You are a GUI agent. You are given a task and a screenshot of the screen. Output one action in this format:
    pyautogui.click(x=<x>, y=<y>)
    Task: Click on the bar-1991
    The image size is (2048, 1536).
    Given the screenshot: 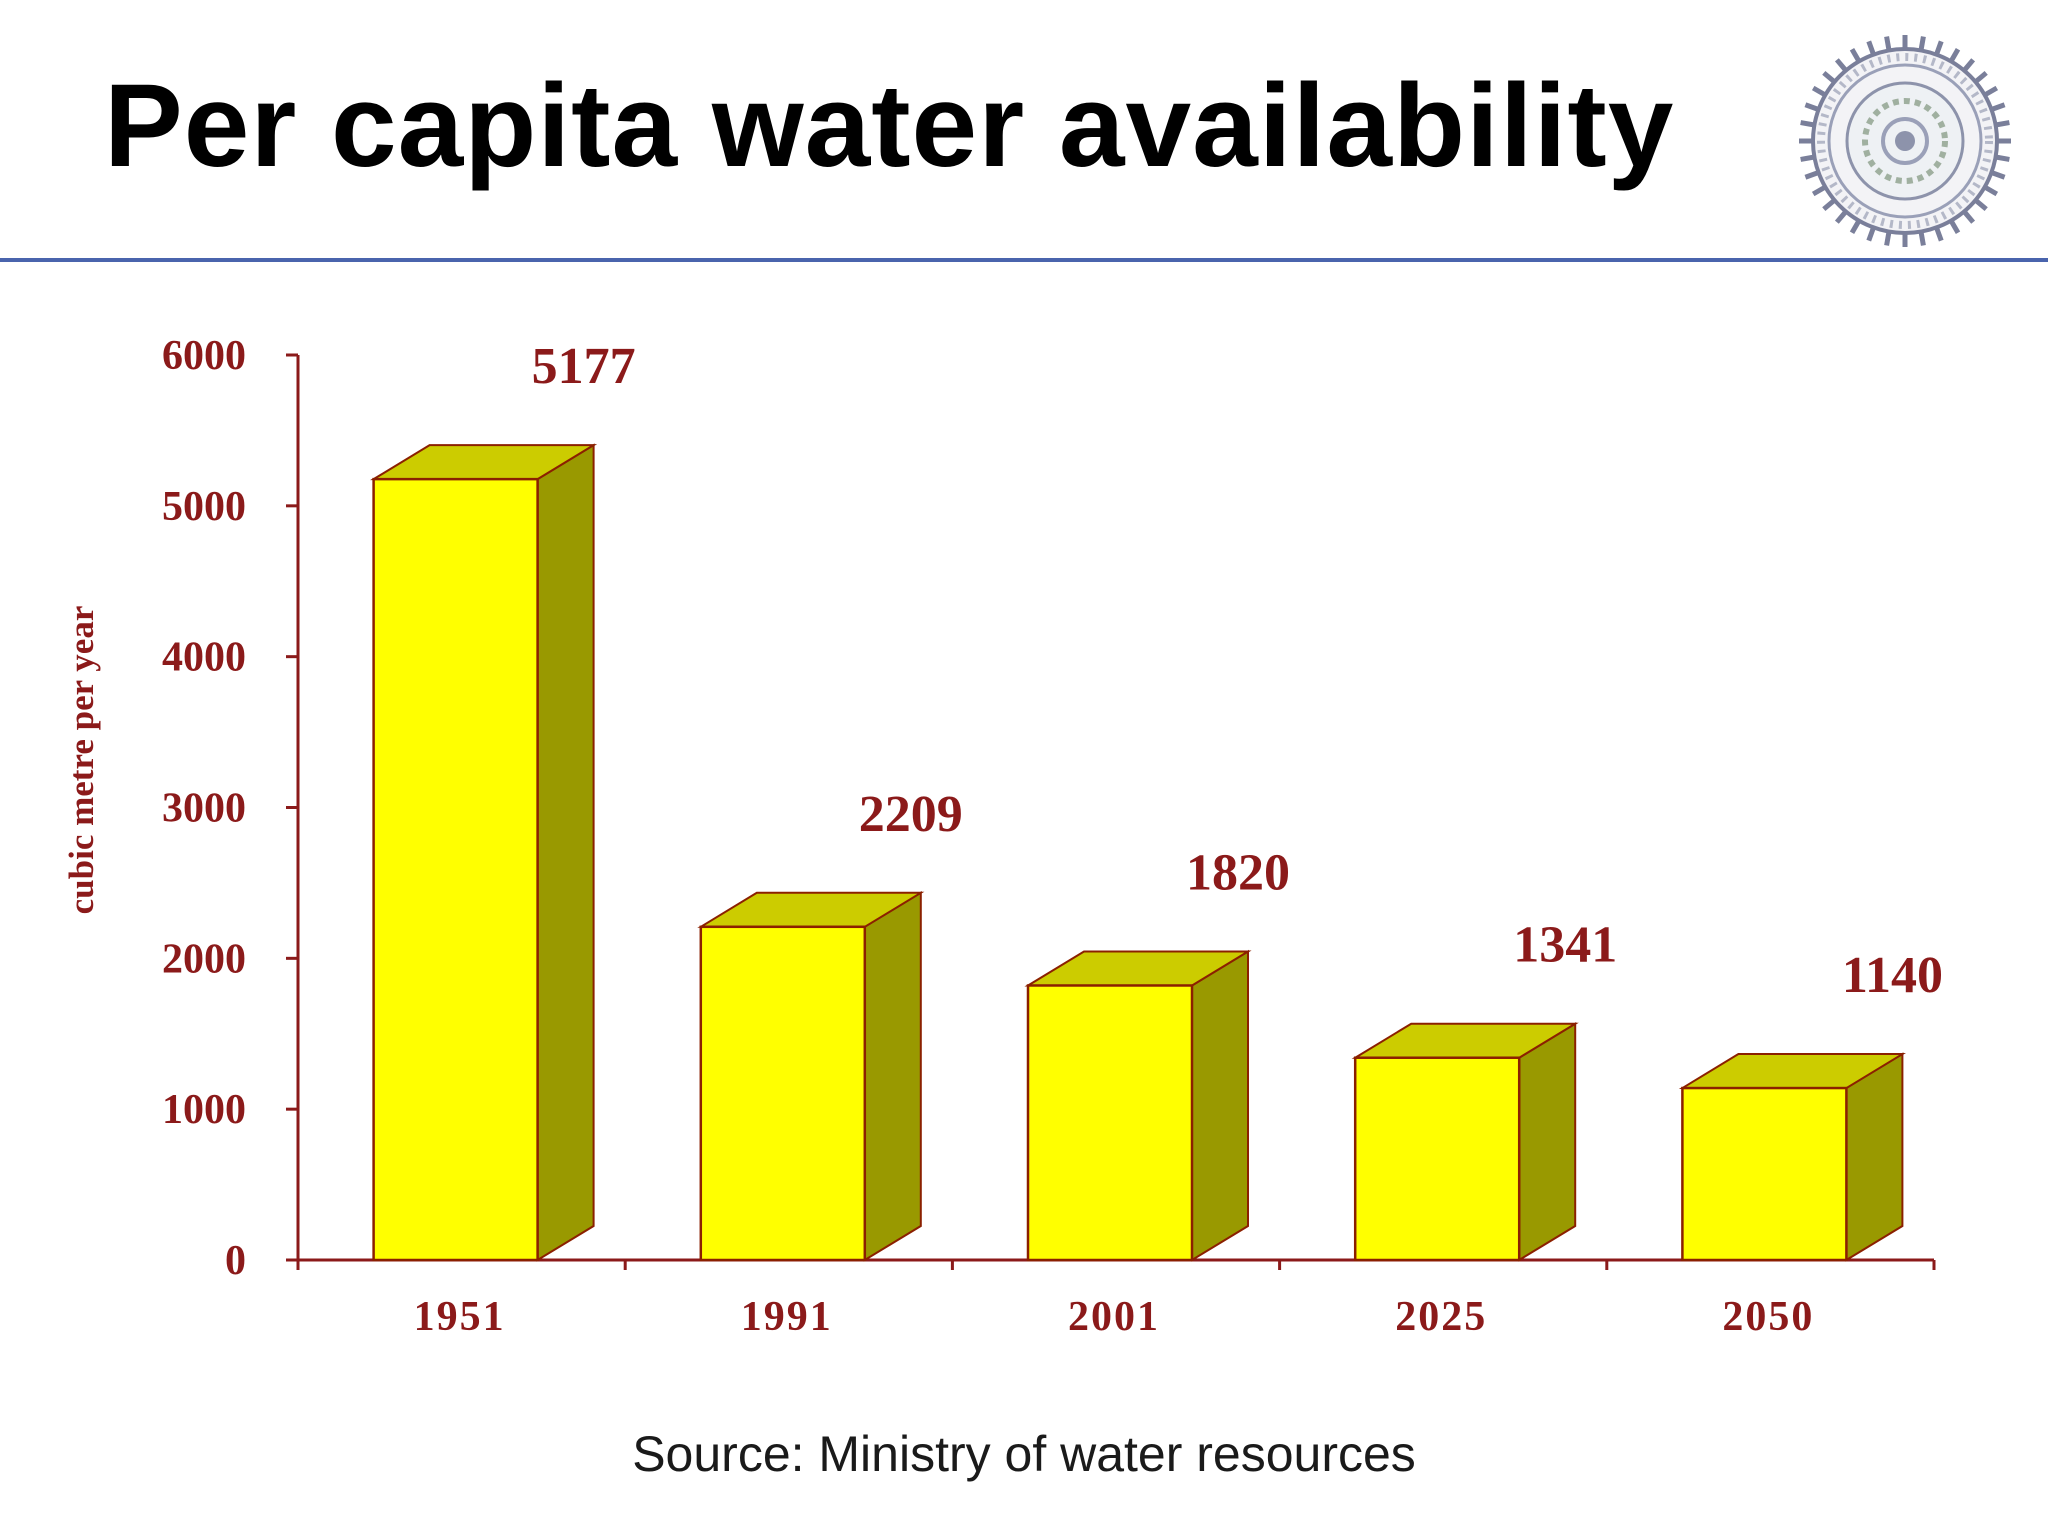 What is the action you would take?
    pyautogui.click(x=811, y=1076)
    